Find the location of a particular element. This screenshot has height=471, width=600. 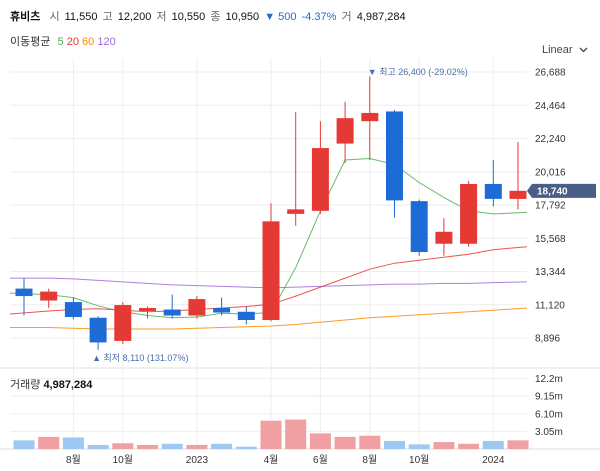

price-tick-label: 24,464 is located at coordinates (550, 106).